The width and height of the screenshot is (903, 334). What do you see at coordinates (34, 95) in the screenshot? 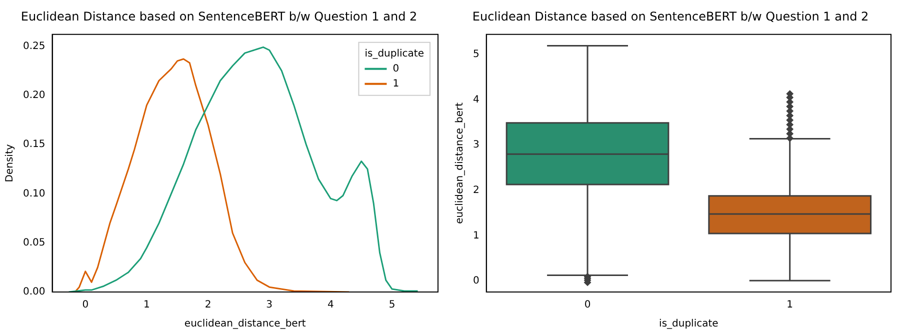
I see `y-tick-label: 0.20` at bounding box center [34, 95].